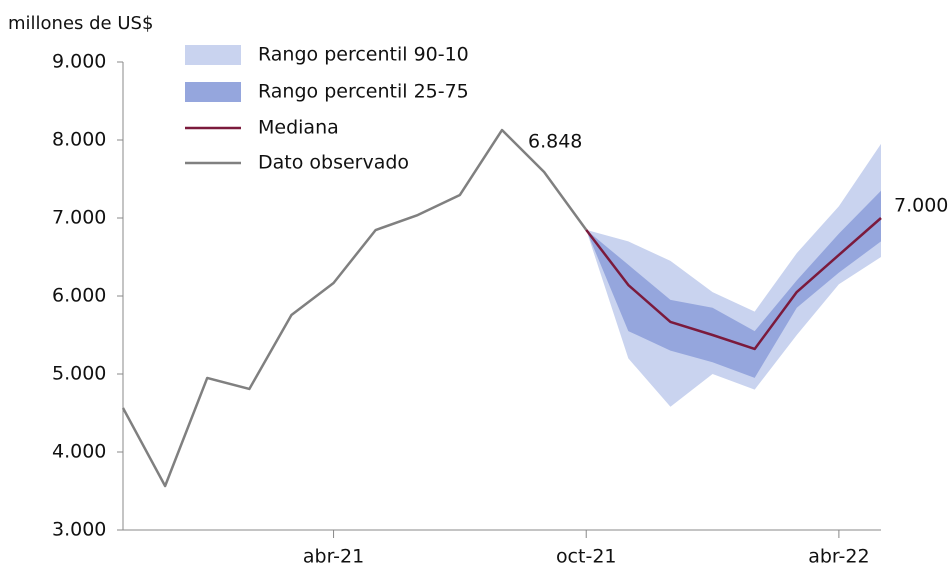 The image size is (952, 564). Describe the element at coordinates (79, 140) in the screenshot. I see `y-tick-label: 8.000` at that location.